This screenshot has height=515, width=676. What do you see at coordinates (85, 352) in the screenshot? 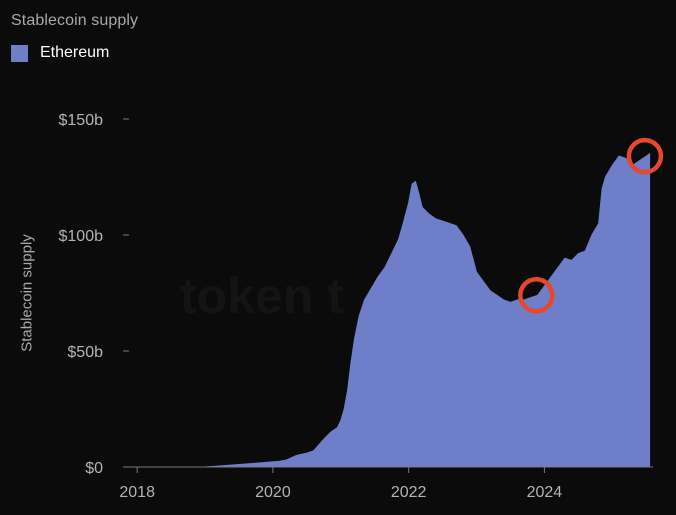
I see `y-tick-label: $50b` at bounding box center [85, 352].